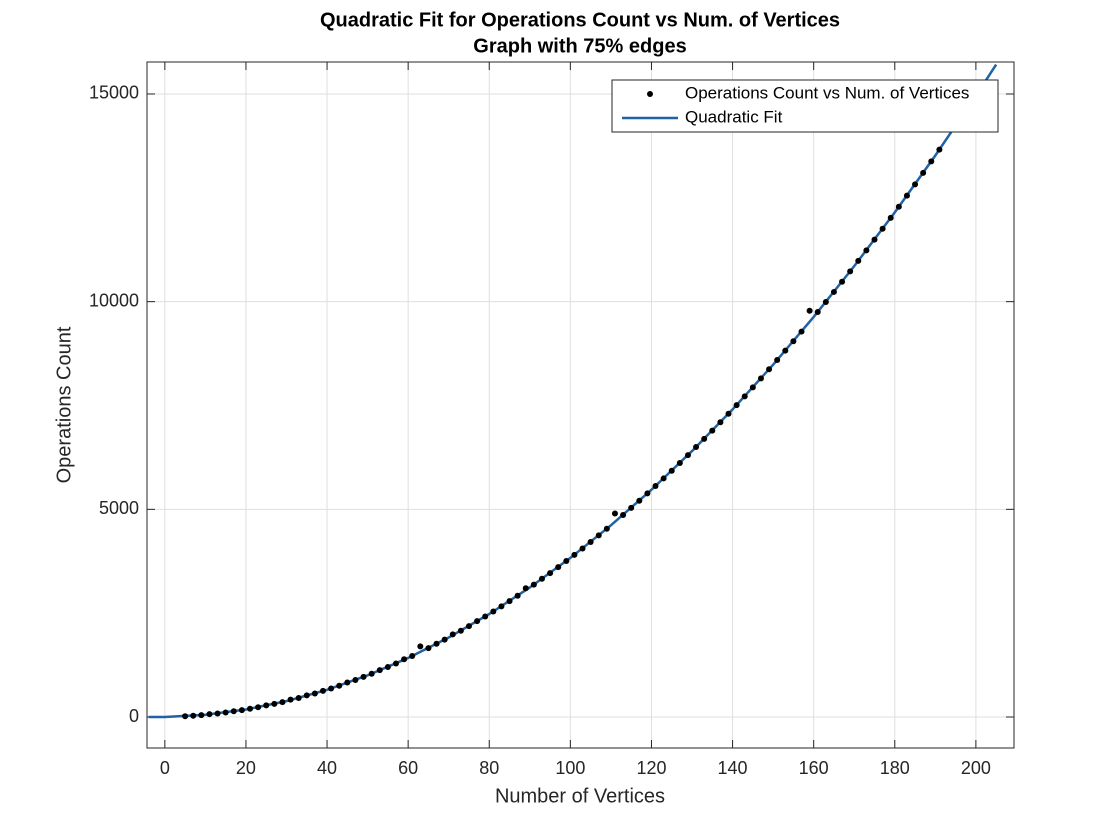  I want to click on x-tick-label: 60, so click(408, 768).